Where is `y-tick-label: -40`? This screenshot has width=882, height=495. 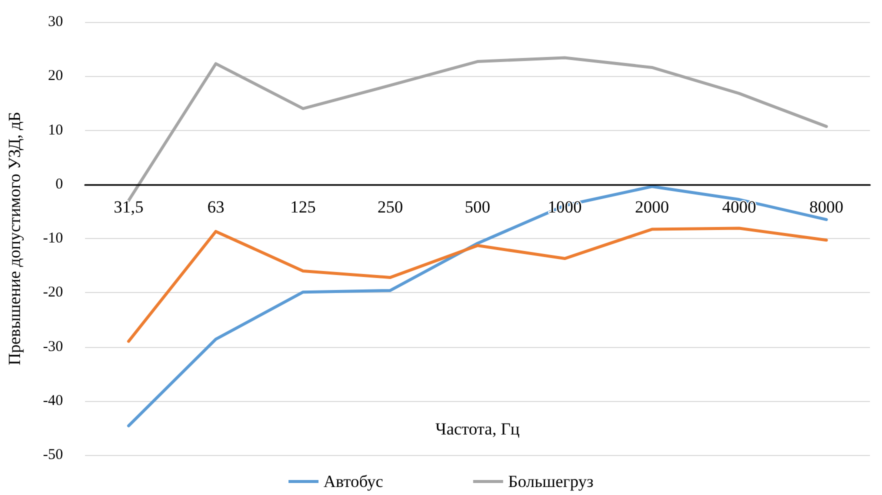
y-tick-label: -40 is located at coordinates (53, 400).